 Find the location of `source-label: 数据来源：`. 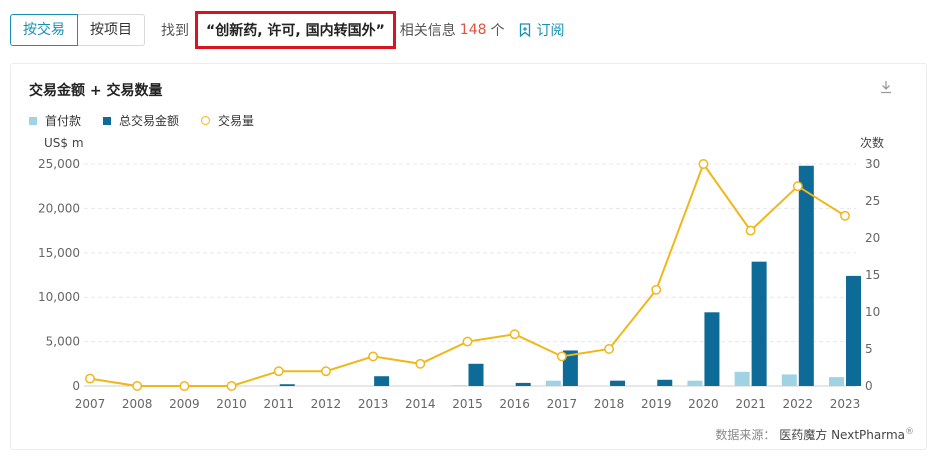

source-label: 数据来源： is located at coordinates (745, 435).